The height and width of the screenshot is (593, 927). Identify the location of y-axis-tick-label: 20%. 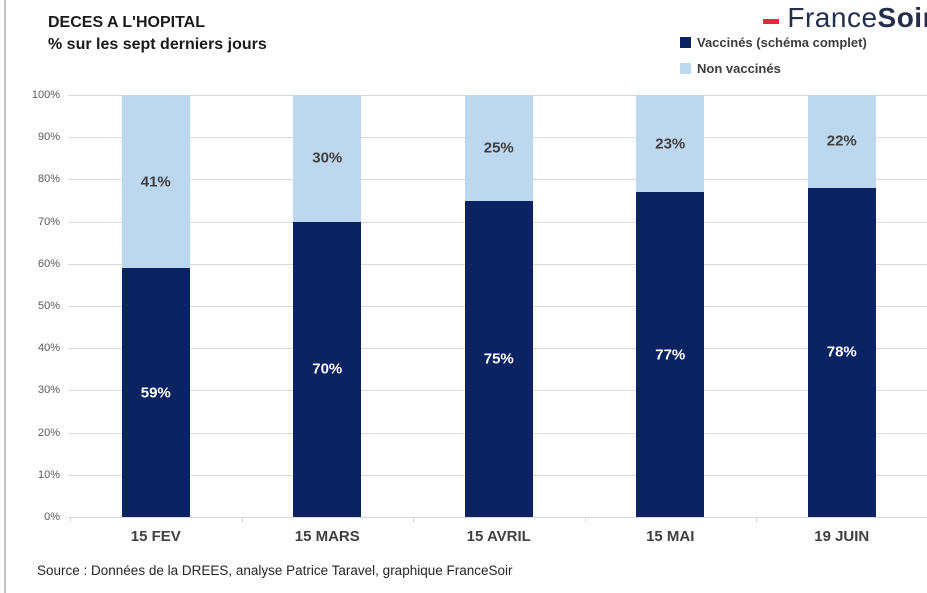
(48, 432).